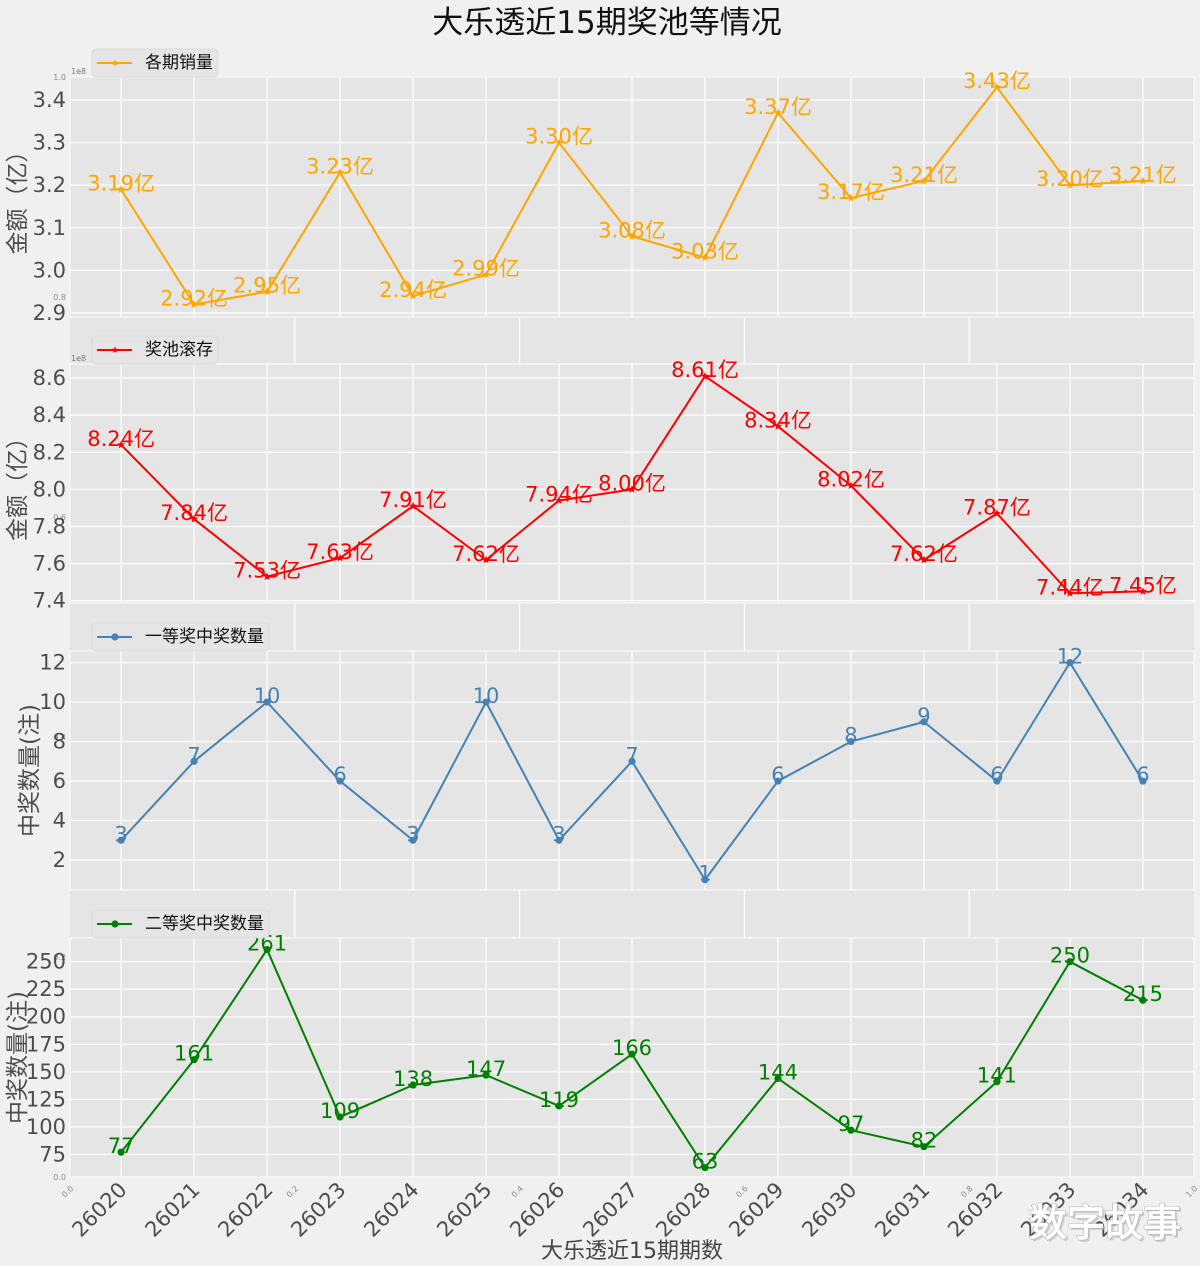 The image size is (1200, 1266). I want to click on legend: 一等奖中奖数量, so click(180, 637).